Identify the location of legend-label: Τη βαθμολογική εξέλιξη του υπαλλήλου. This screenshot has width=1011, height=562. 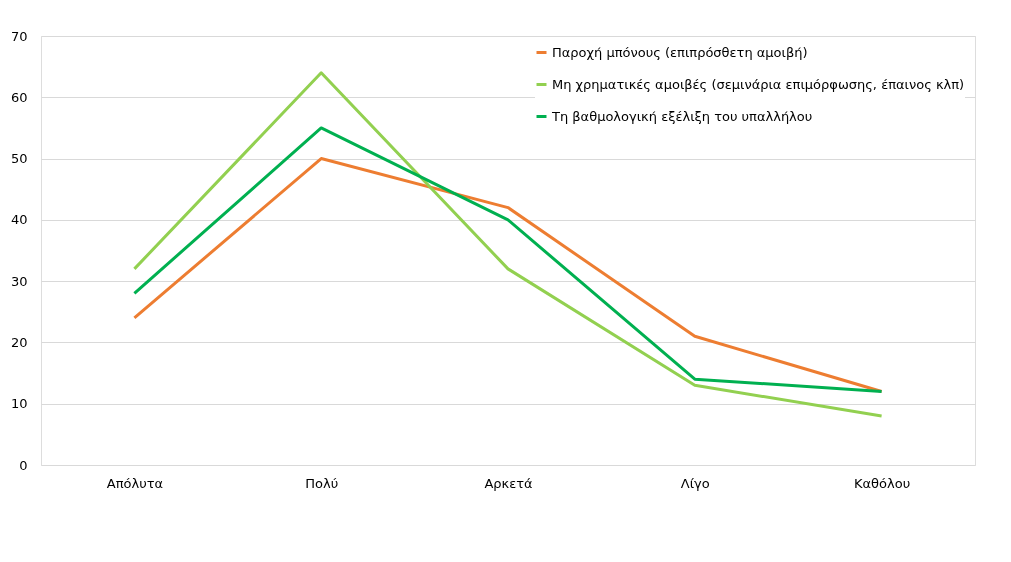
(682, 116).